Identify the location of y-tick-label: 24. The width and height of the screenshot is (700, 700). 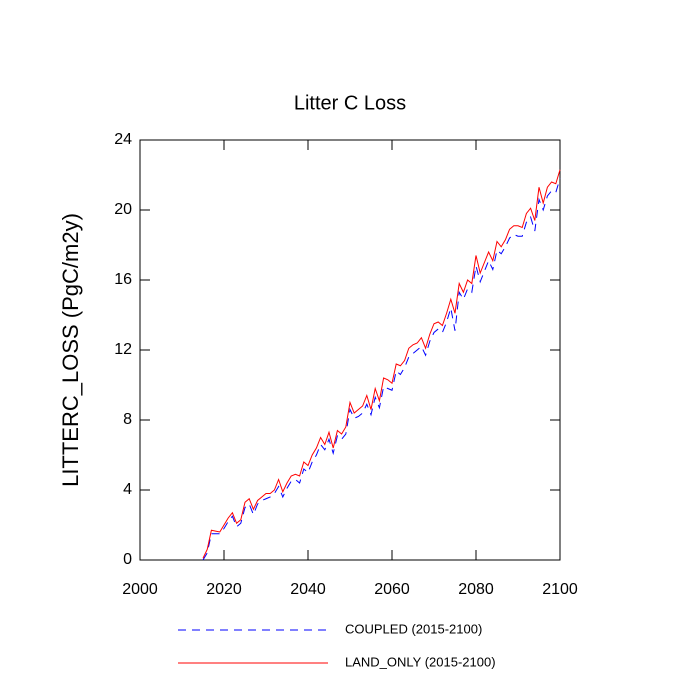
(123, 139).